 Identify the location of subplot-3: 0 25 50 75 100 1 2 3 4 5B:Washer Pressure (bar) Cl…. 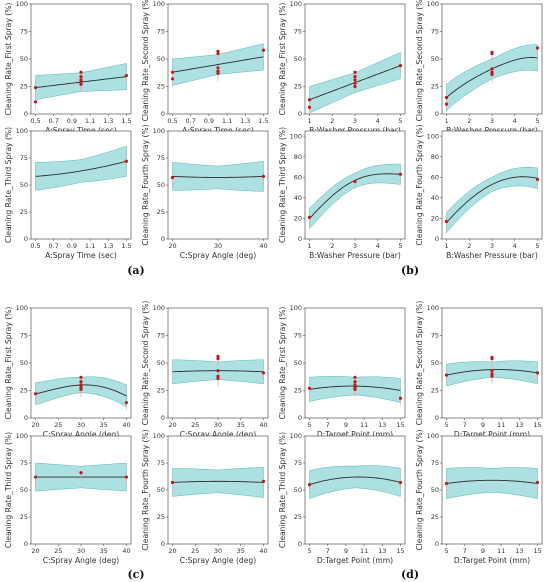
(342, 67).